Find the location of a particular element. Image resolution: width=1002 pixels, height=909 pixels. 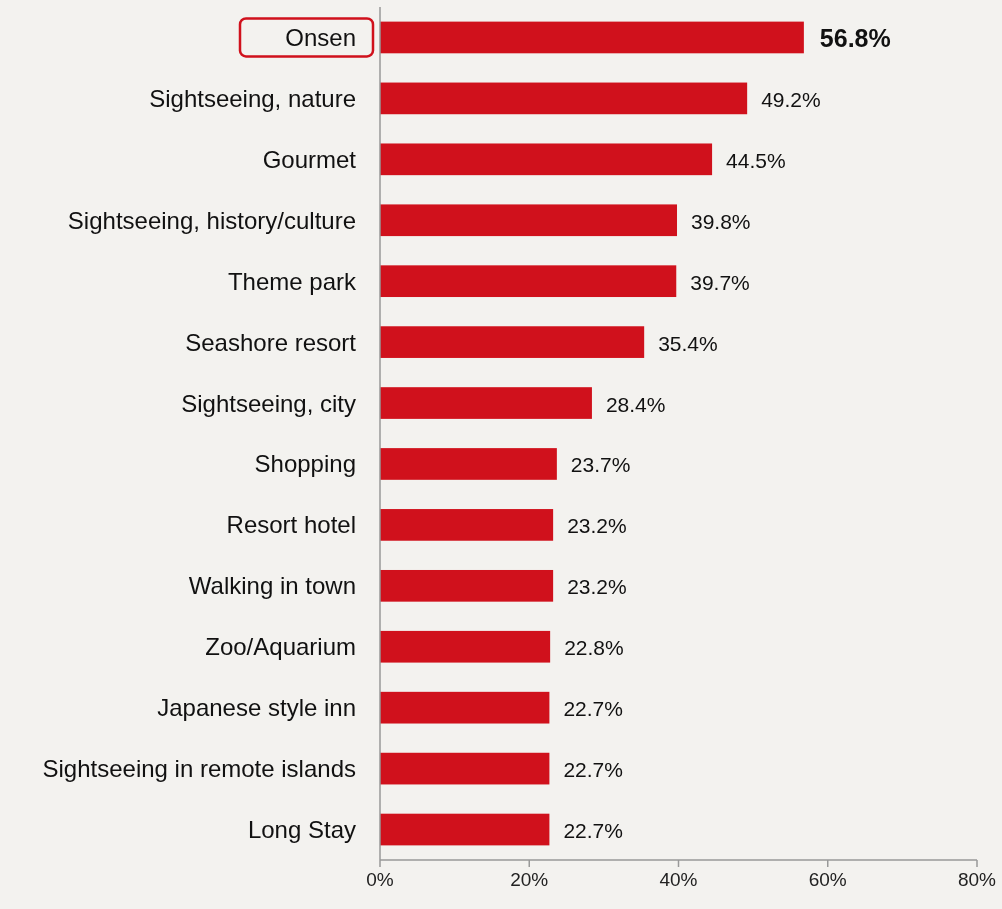

data-label: 23.7% is located at coordinates (600, 465).